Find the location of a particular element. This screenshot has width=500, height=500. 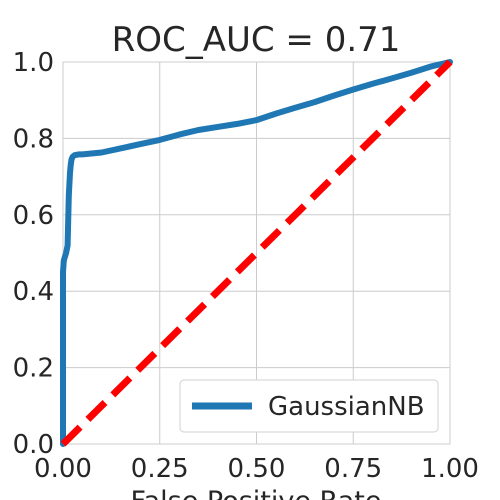

legend: GaussianNB is located at coordinates (309, 406).